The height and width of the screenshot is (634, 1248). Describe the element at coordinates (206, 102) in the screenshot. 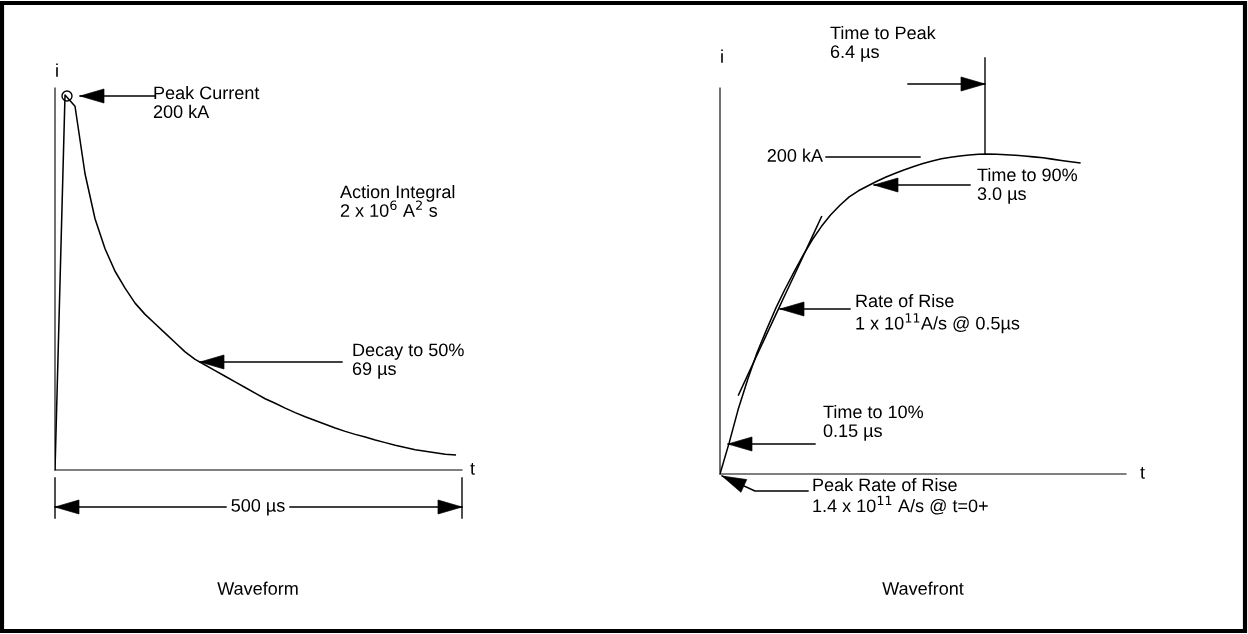

I see `annotation: Peak Current 200 kA` at that location.